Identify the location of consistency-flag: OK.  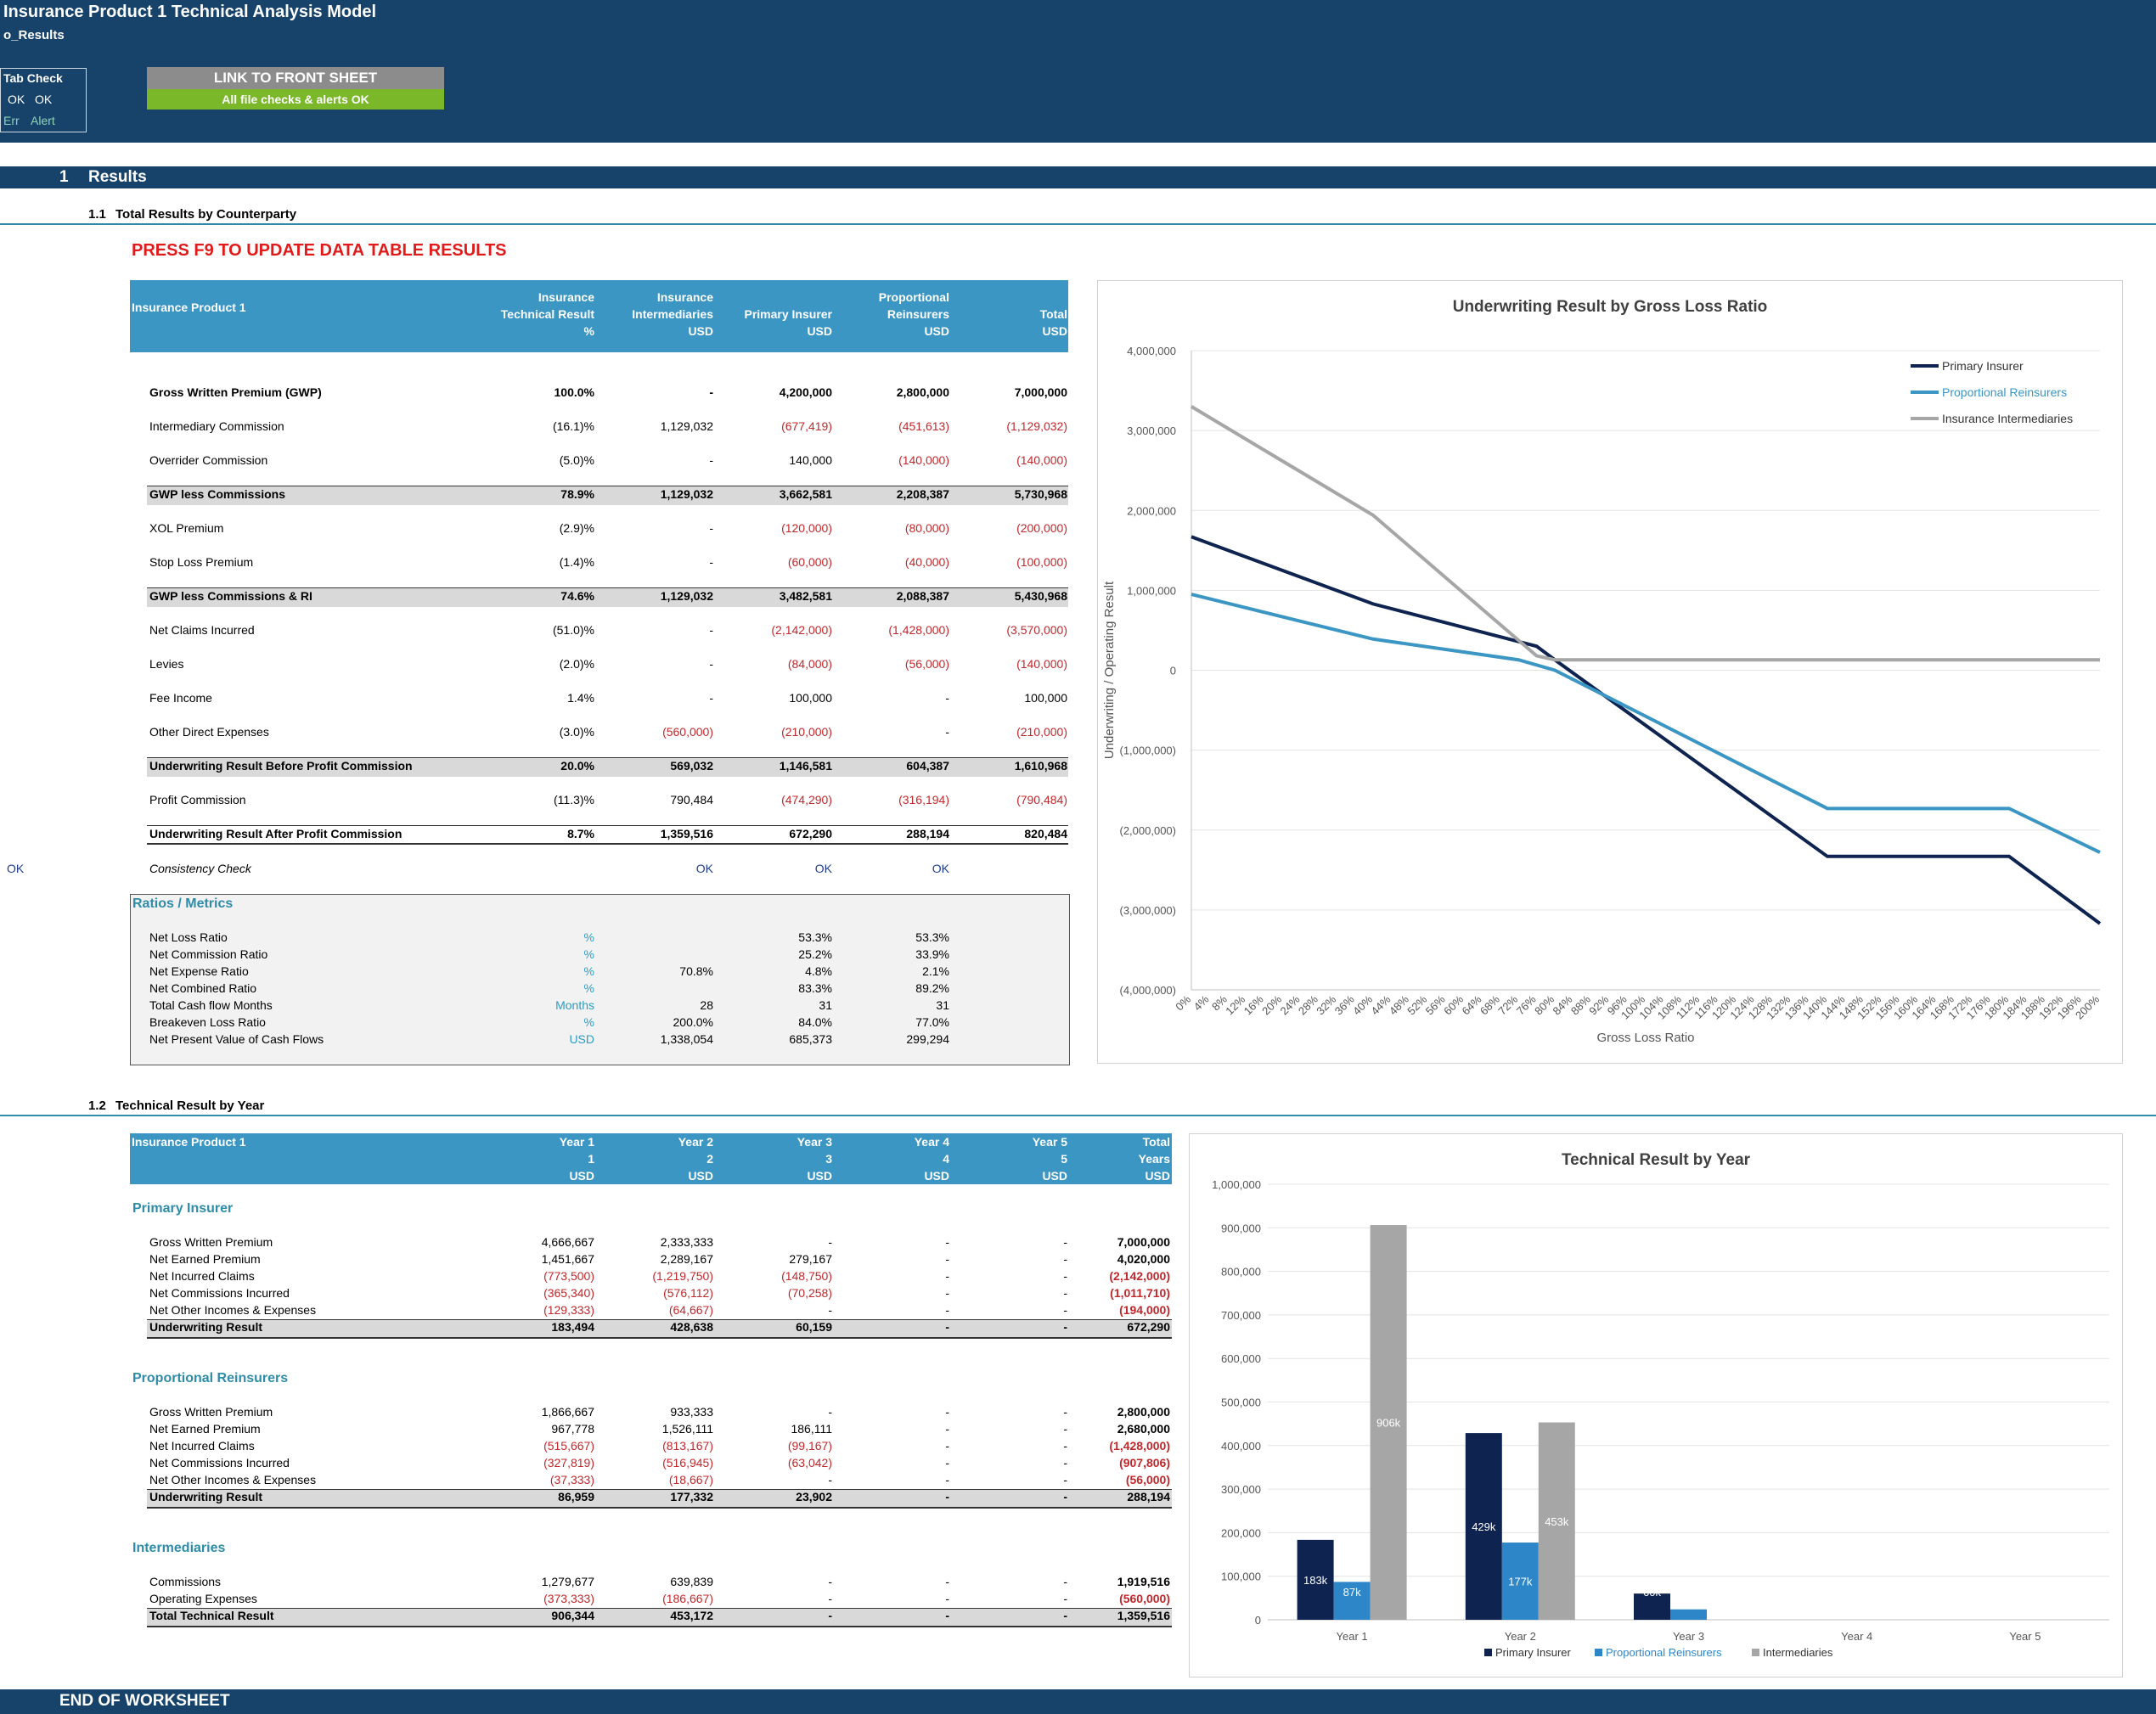
(16, 869).